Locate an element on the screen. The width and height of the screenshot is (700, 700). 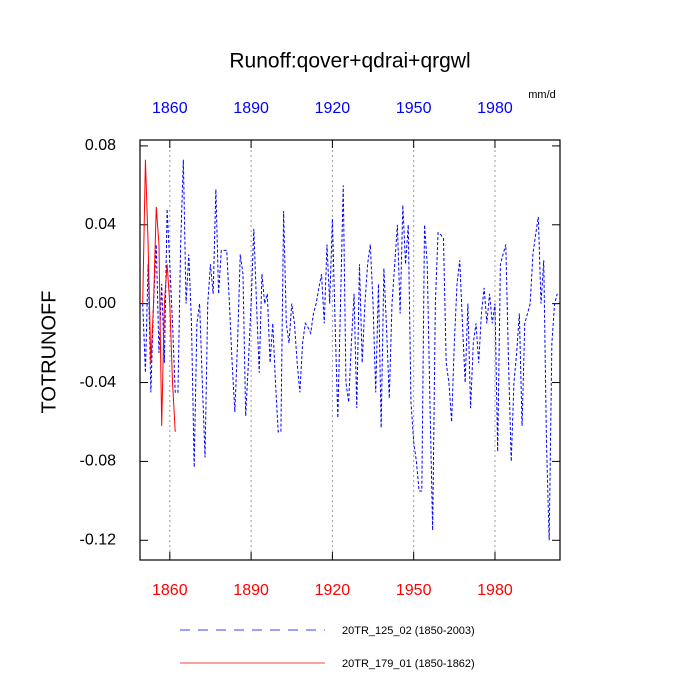
x-top-tick-label: 1890 is located at coordinates (251, 108).